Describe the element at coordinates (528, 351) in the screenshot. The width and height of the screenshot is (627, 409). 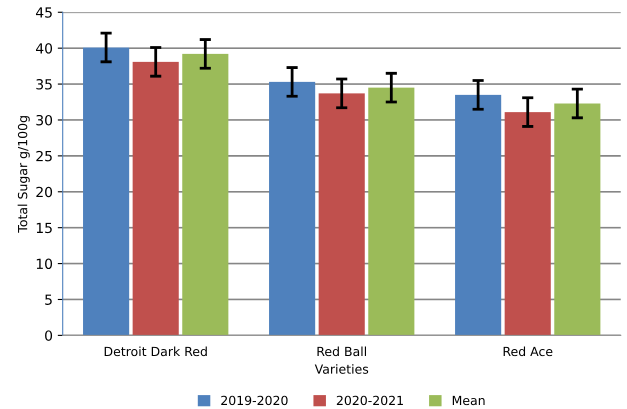
I see `x-tick-label: Red Ace` at that location.